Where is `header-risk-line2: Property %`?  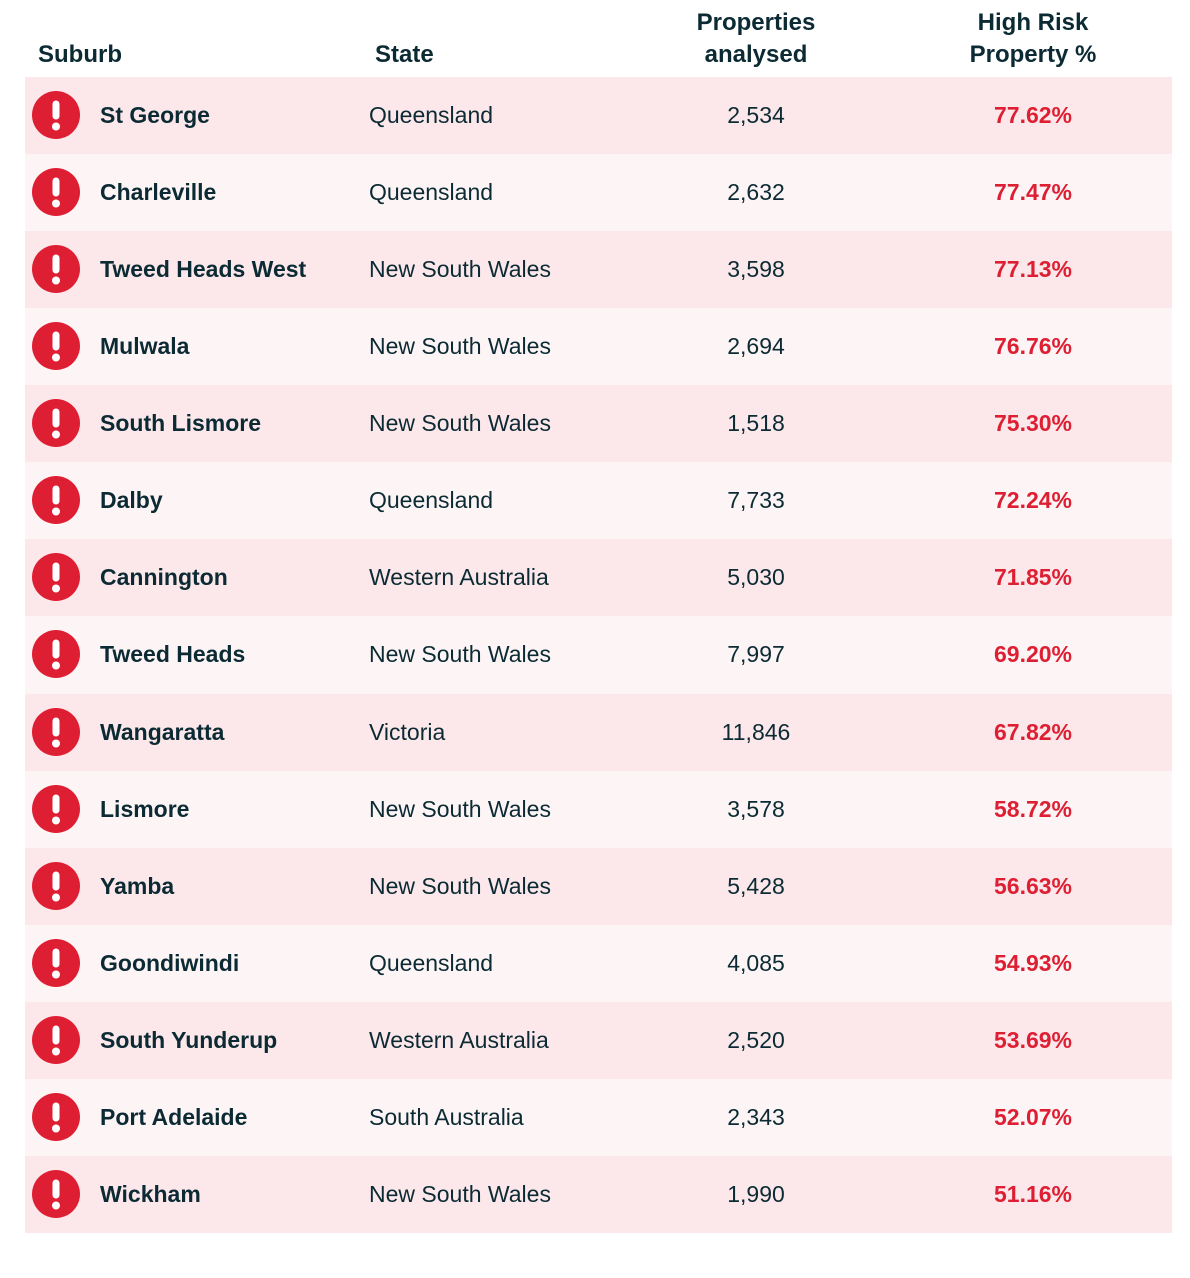
header-risk-line2: Property % is located at coordinates (1033, 54).